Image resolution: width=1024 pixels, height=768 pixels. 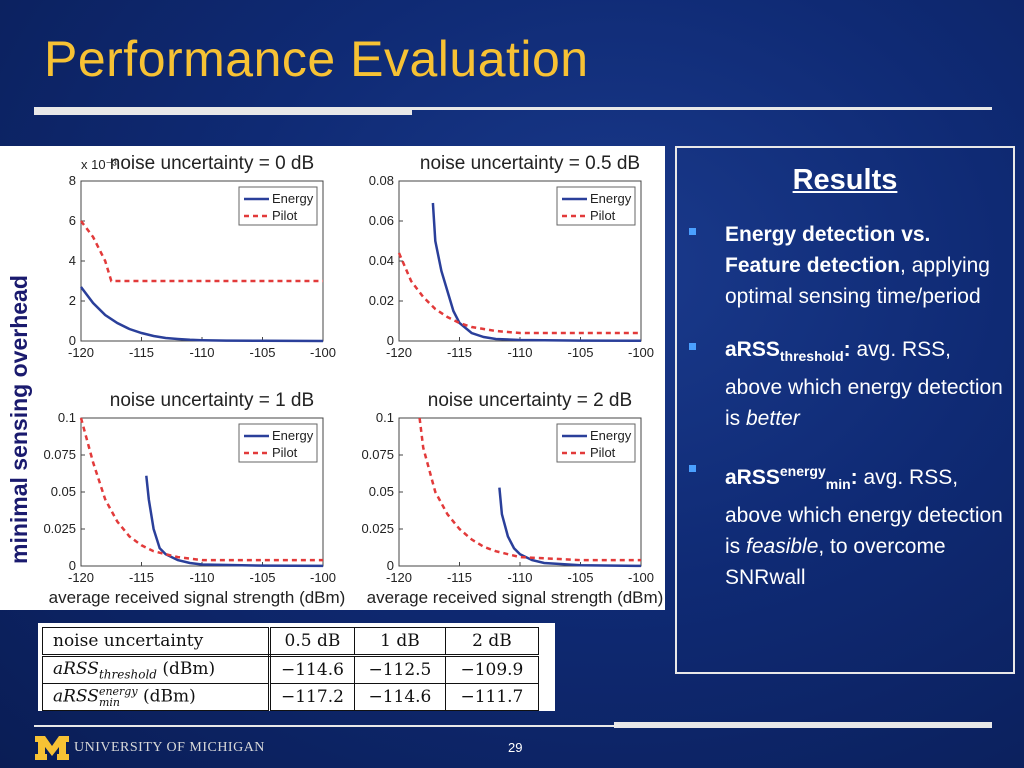 I want to click on slide-title: Performance Evaluation, so click(x=316, y=59).